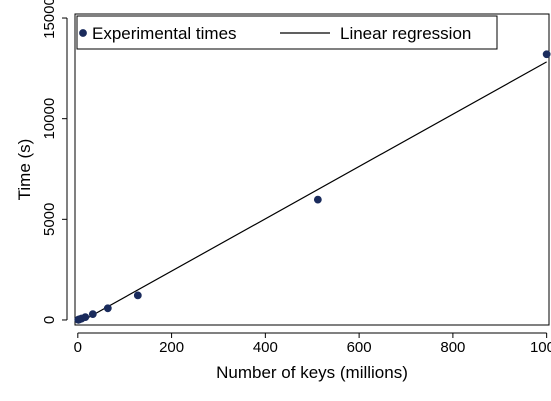 The image size is (551, 401). I want to click on y-tick-label: 0, so click(49, 320).